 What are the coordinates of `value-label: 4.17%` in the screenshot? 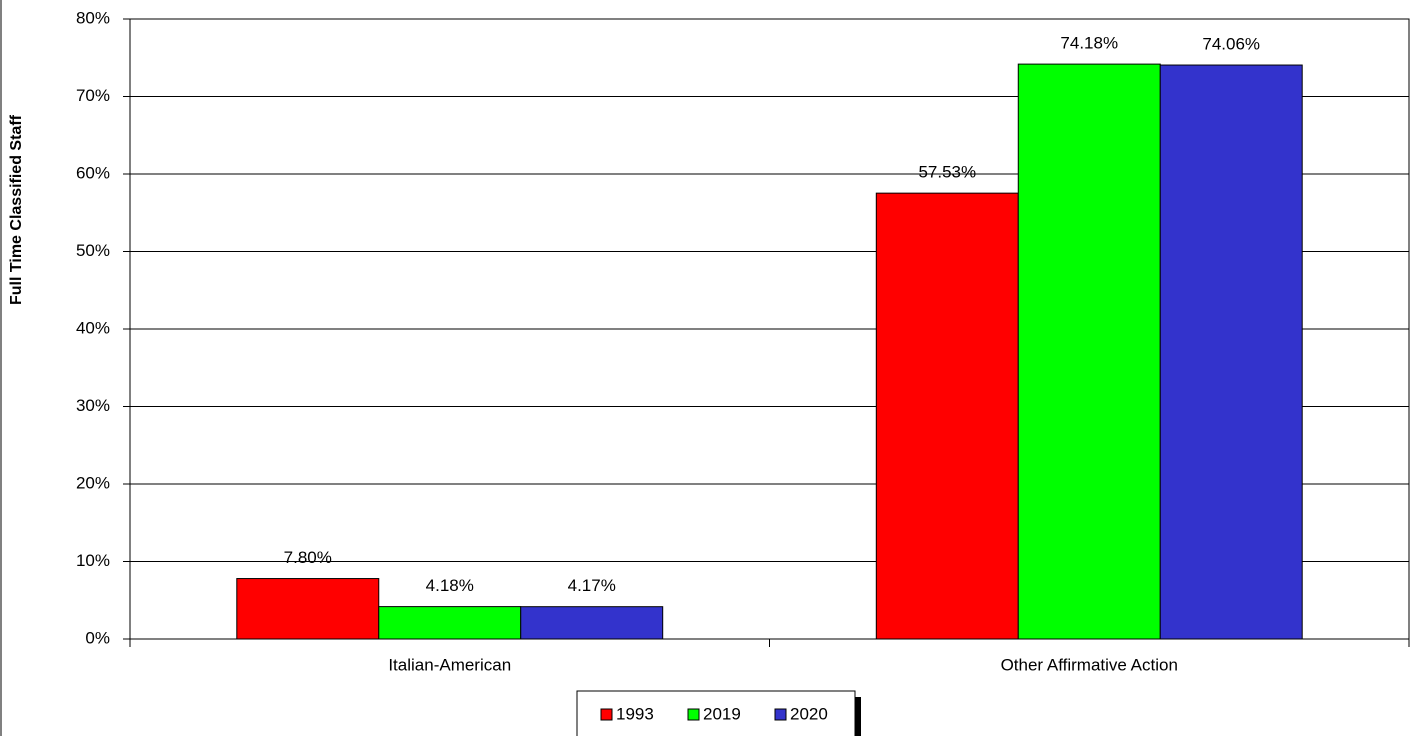 It's located at (592, 585).